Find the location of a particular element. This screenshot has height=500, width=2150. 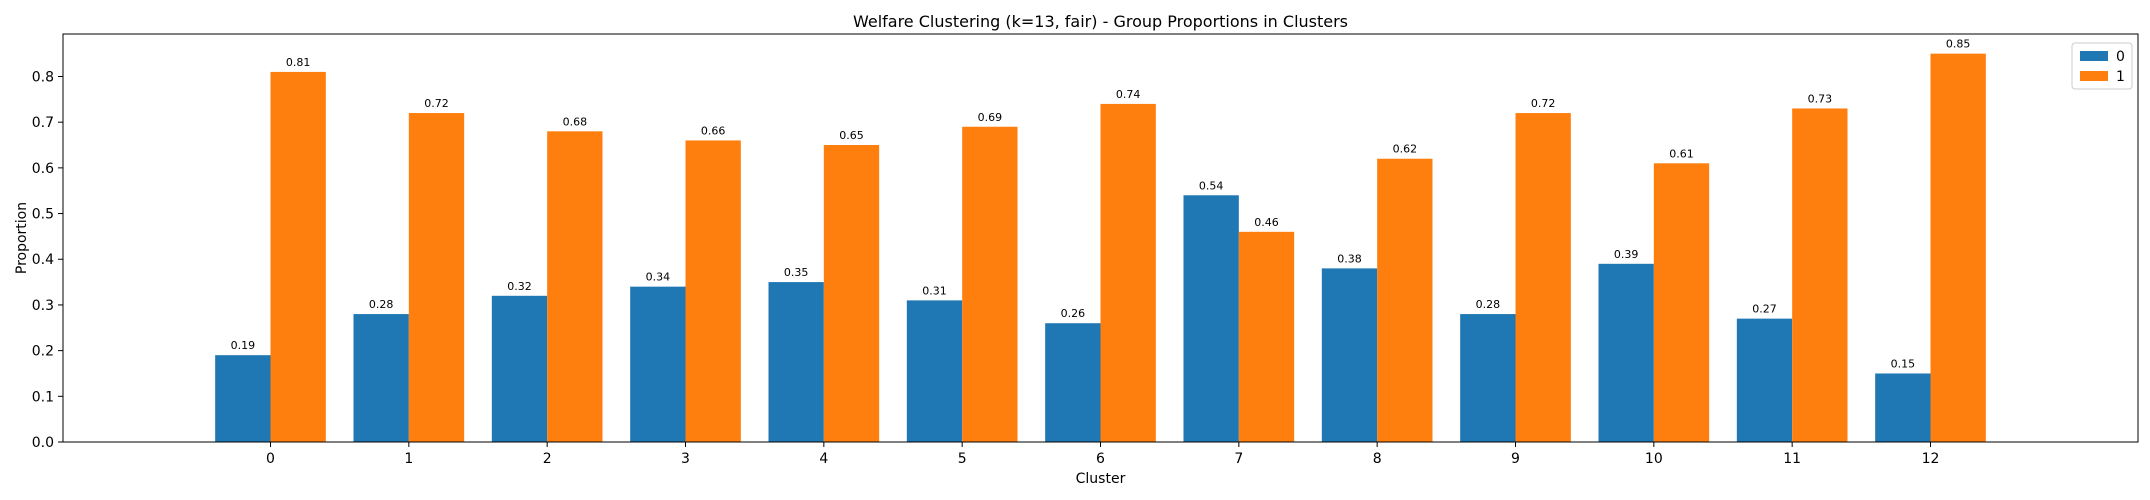

data-label: 0.61 is located at coordinates (1681, 153).